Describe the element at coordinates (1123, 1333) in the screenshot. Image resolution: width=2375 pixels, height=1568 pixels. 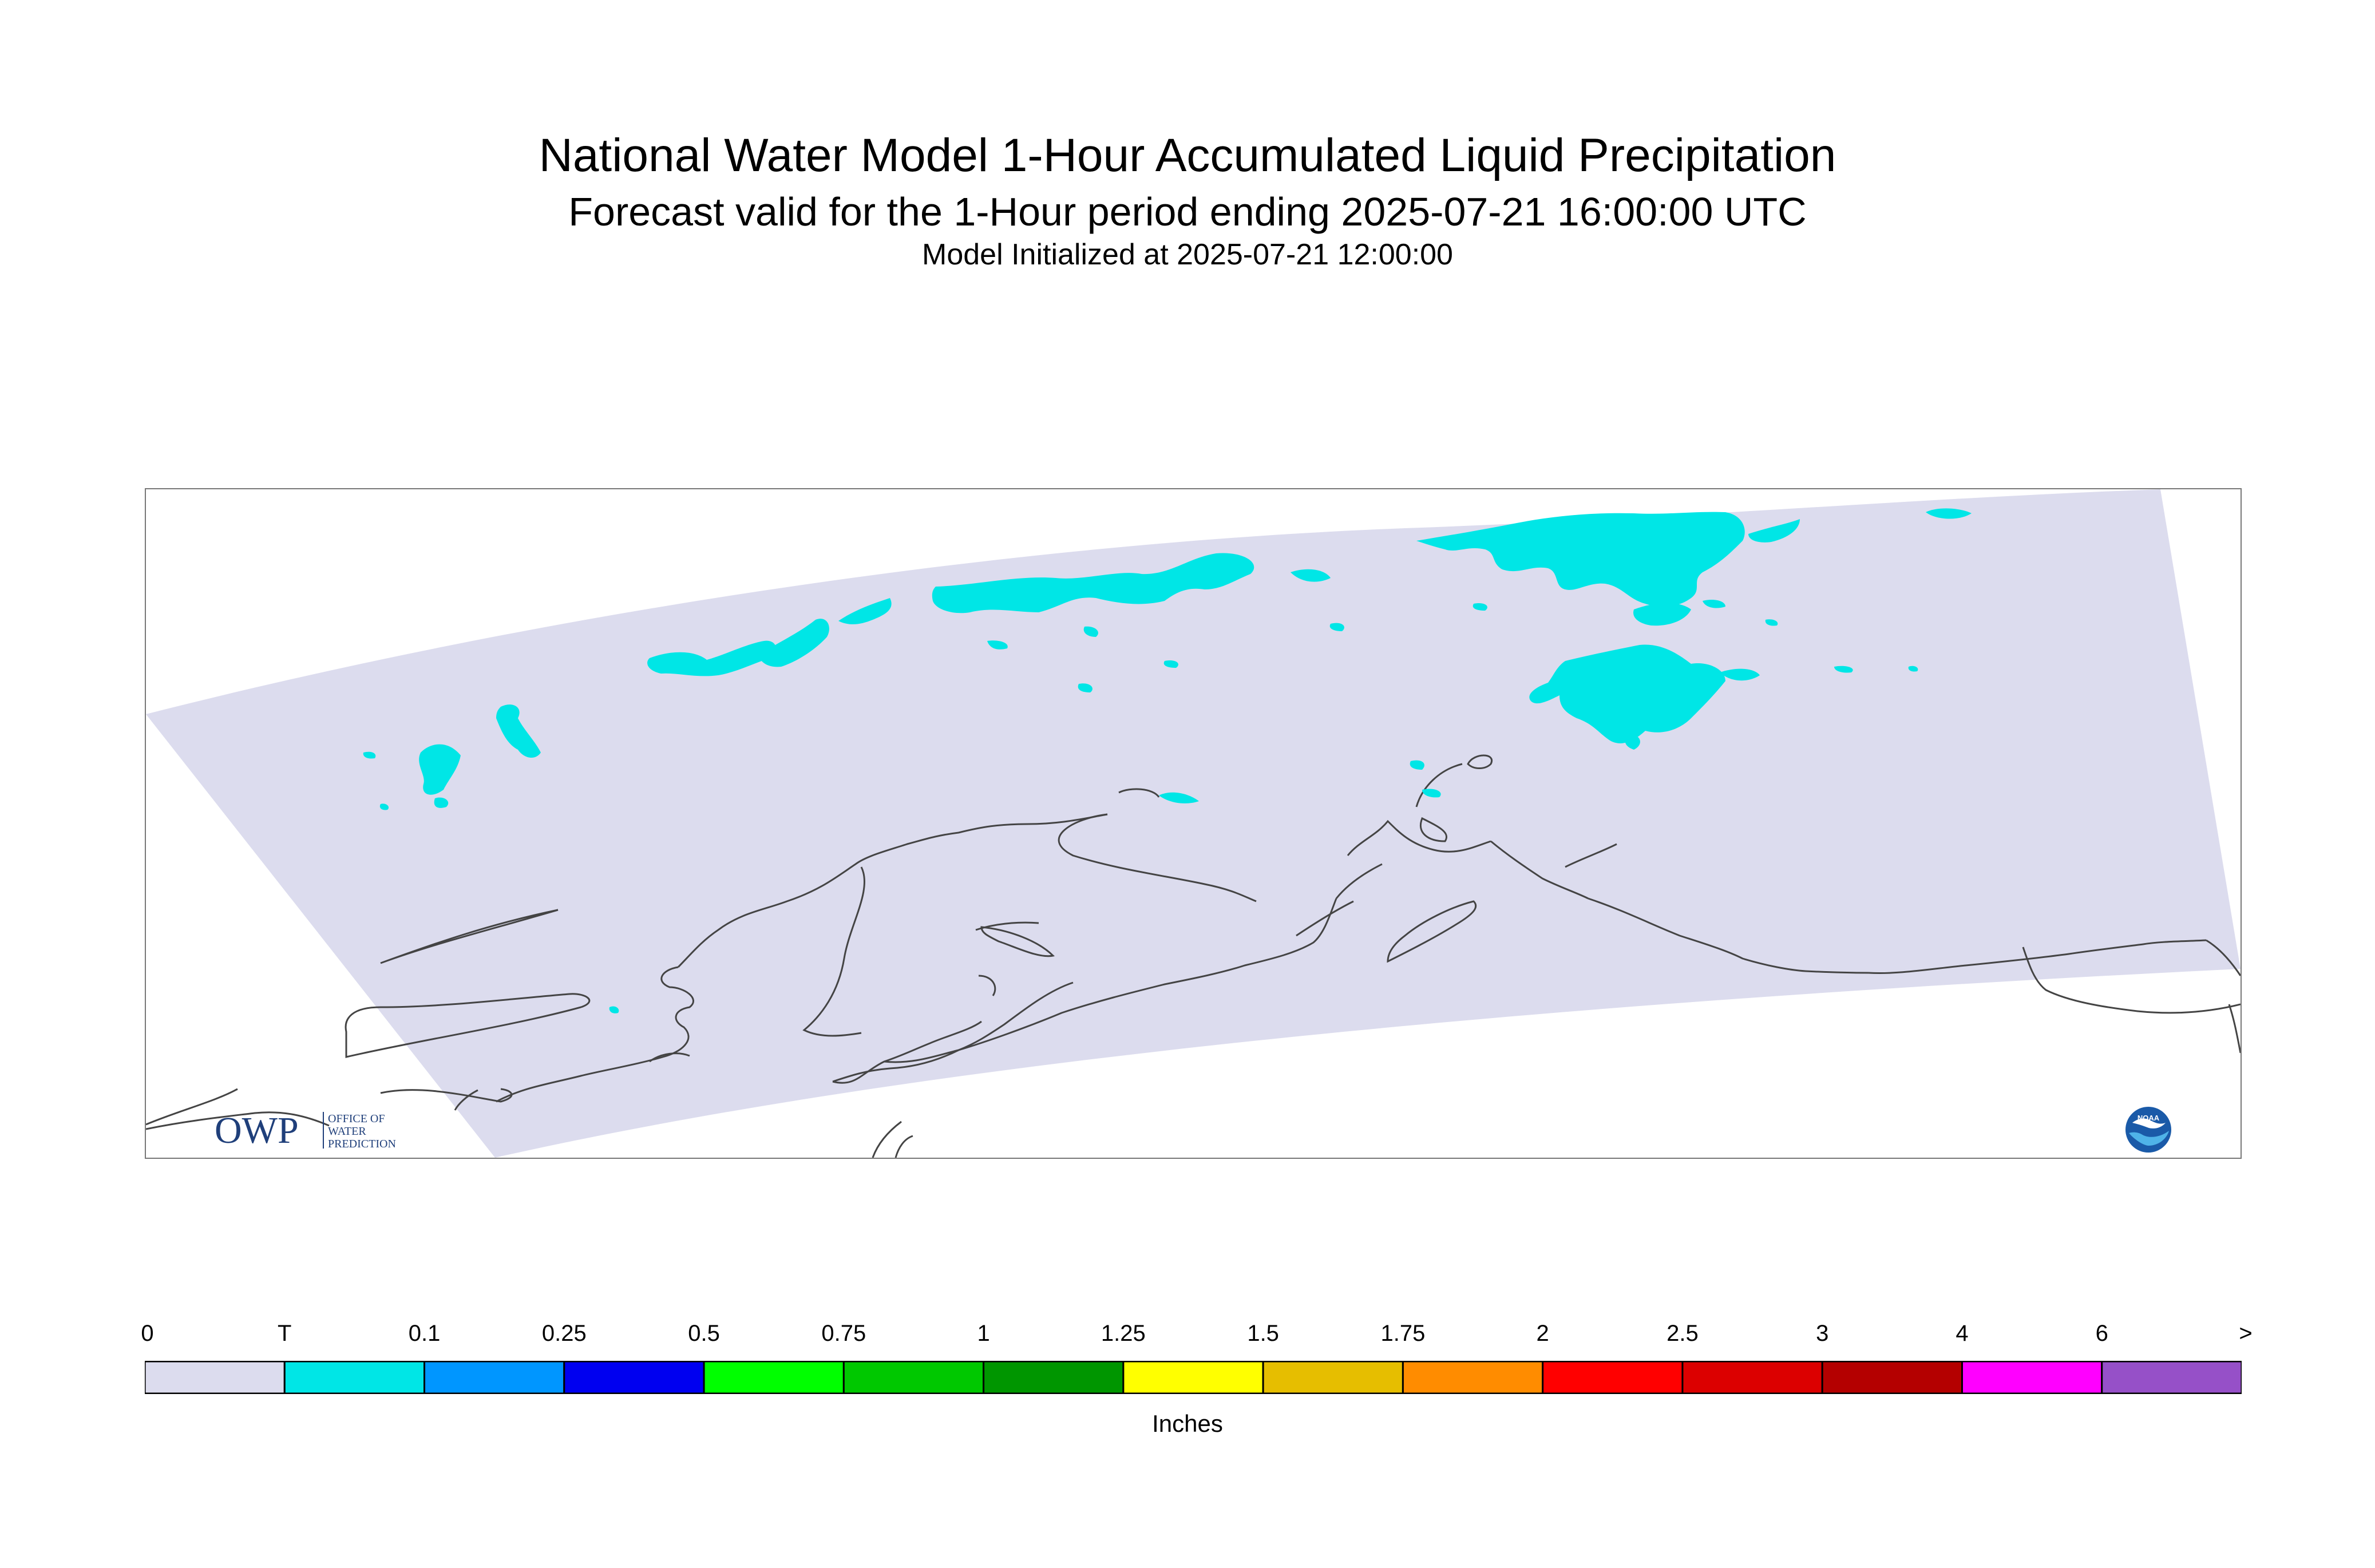
I see `legend-tick-label: 1.25` at that location.